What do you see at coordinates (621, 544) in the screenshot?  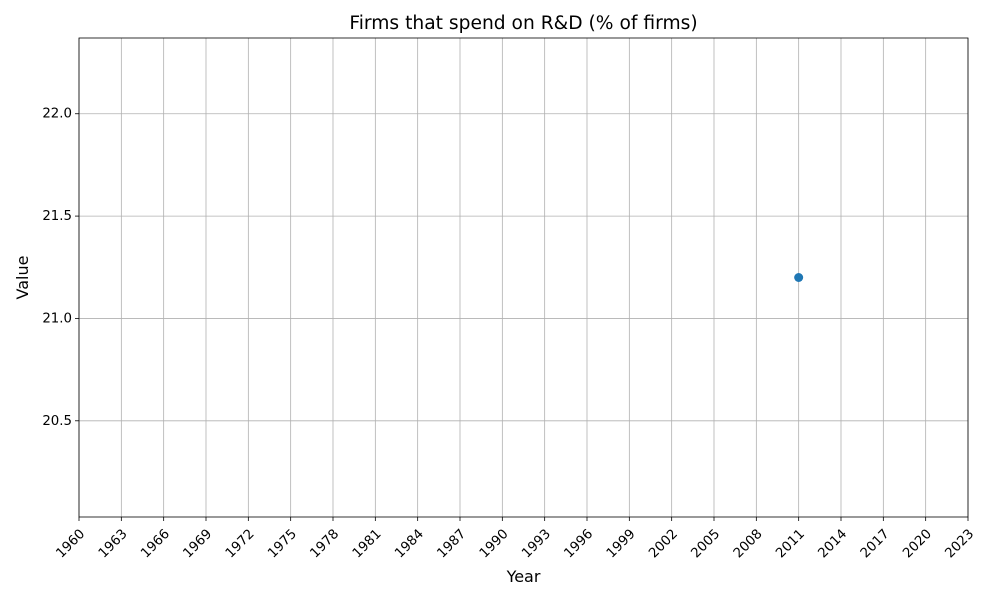 I see `x-tick-label: 1999` at bounding box center [621, 544].